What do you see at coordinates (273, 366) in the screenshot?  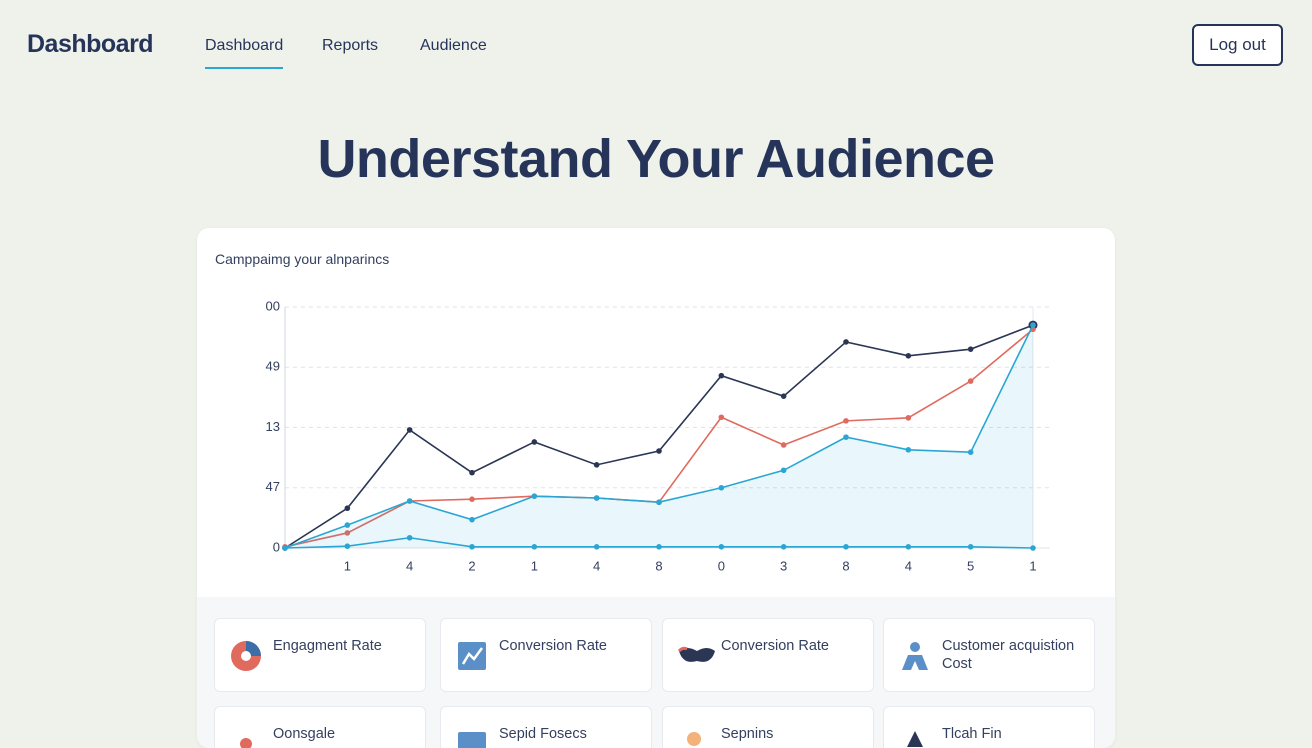 I see `y-tick-label: 49` at bounding box center [273, 366].